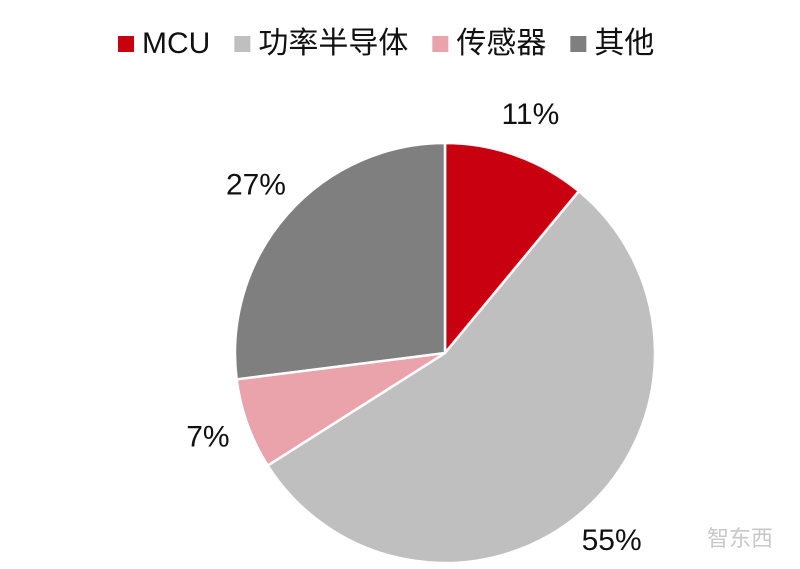 The image size is (800, 569). I want to click on legend-label: 其他, so click(624, 43).